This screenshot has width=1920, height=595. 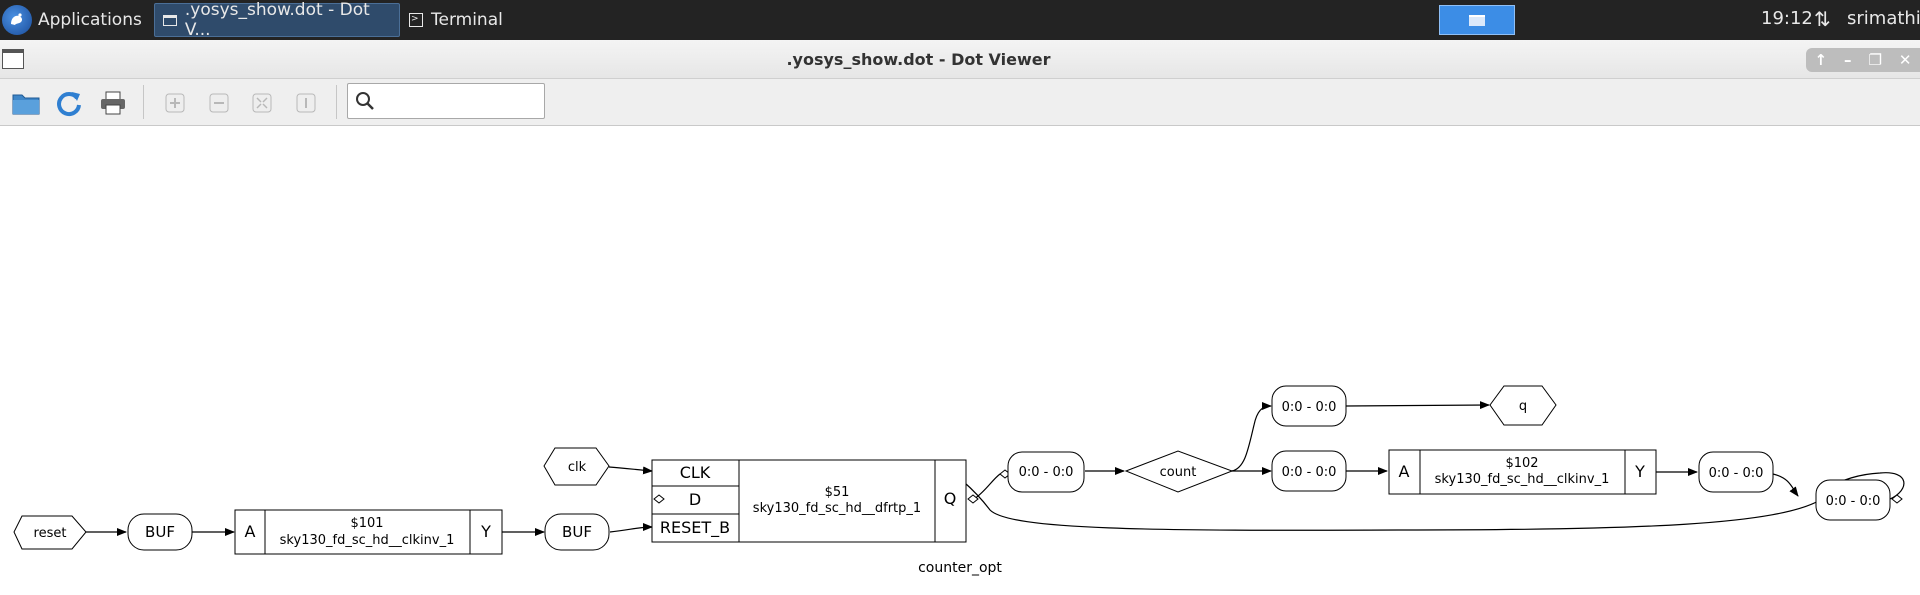 I want to click on applications-menu: Applications, so click(x=77, y=20).